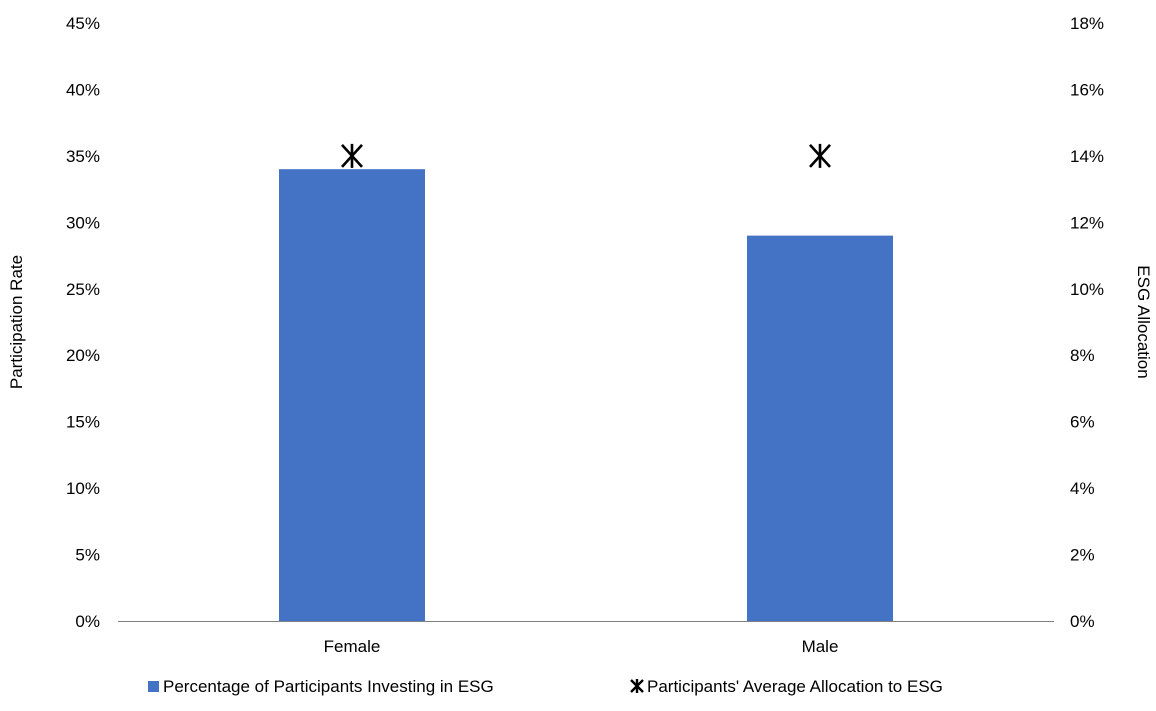 The image size is (1156, 711). Describe the element at coordinates (820, 155) in the screenshot. I see `marker-male` at that location.